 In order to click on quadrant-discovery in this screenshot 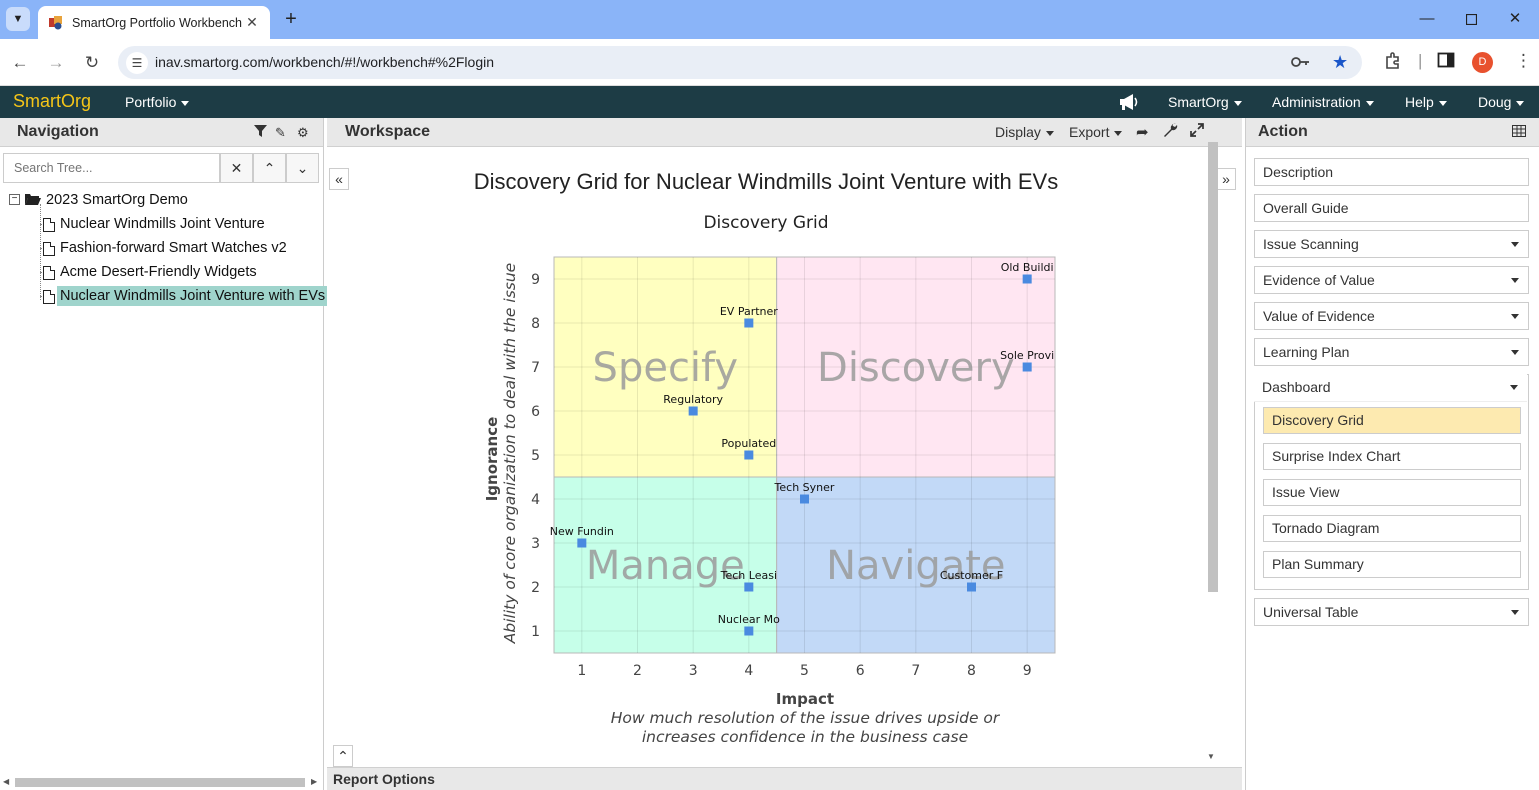, I will do `click(916, 367)`.